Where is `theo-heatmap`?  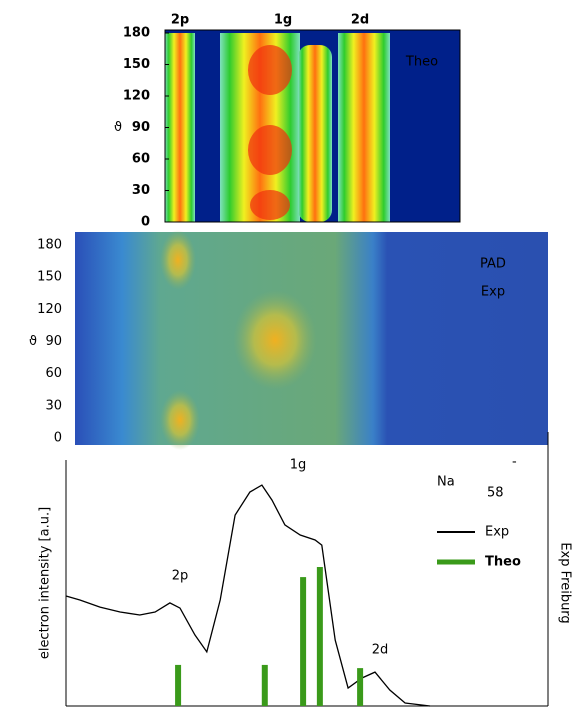 theo-heatmap is located at coordinates (312, 126).